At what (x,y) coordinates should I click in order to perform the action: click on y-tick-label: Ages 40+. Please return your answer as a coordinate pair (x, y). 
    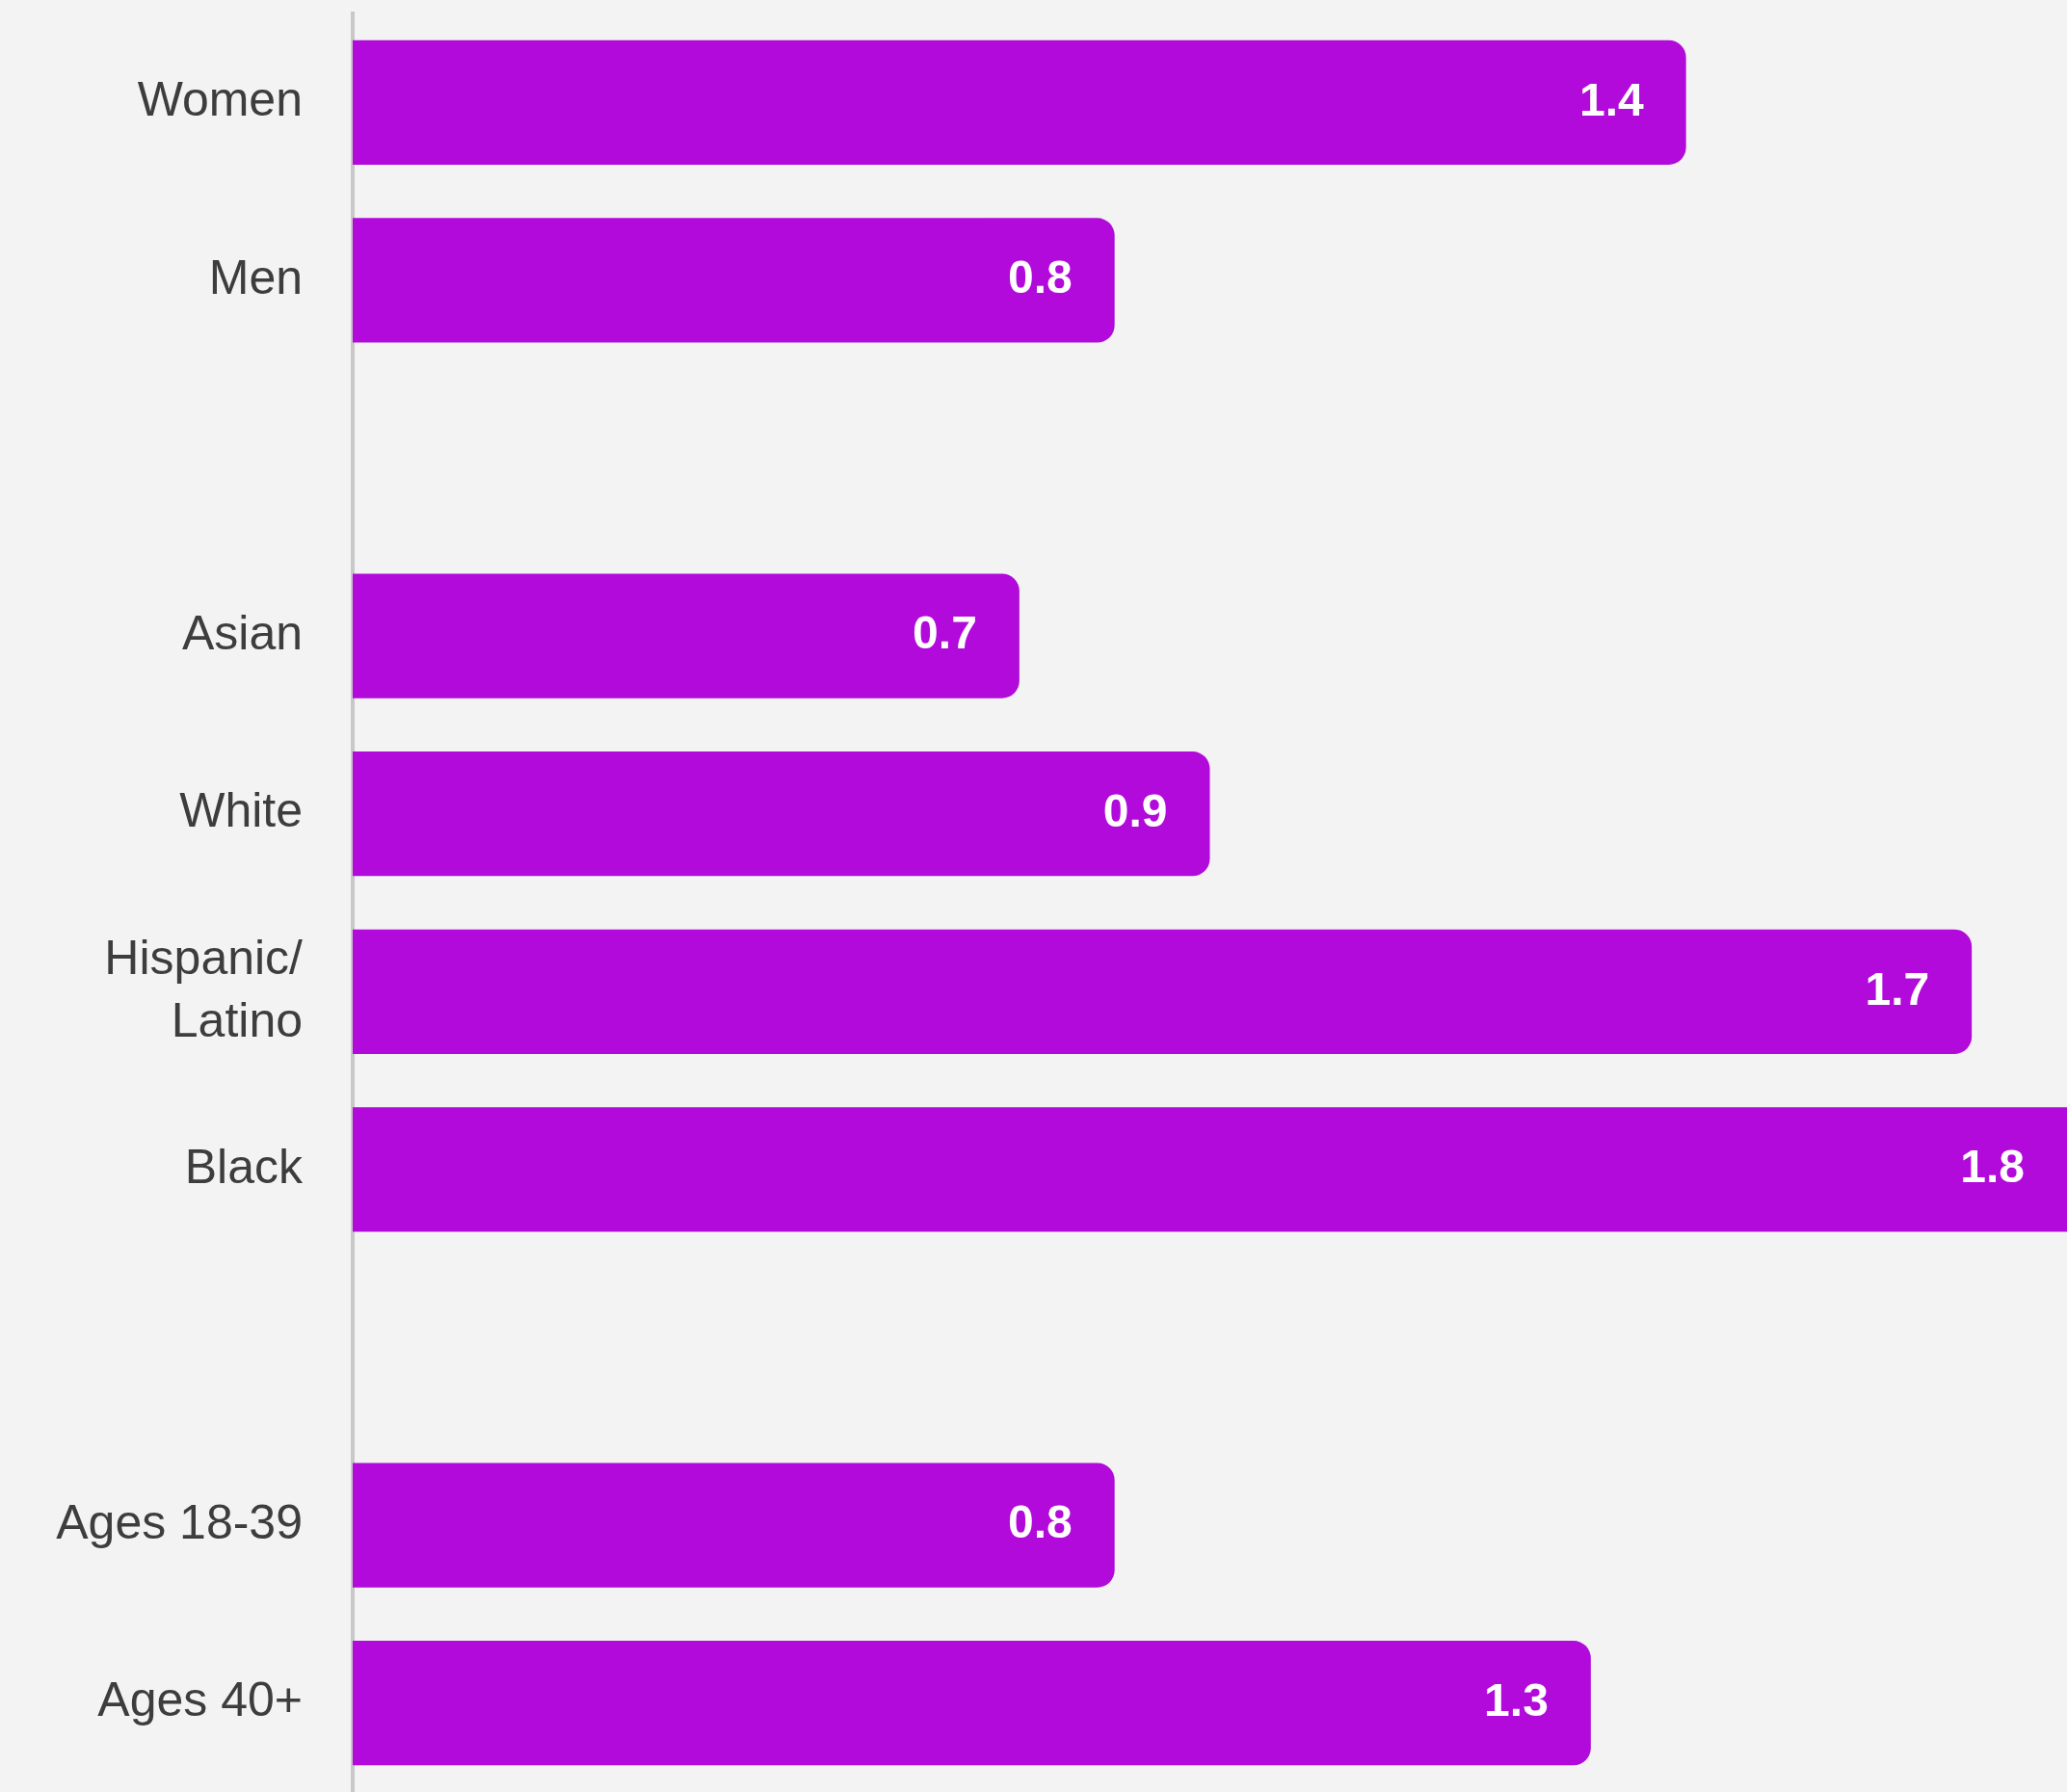
    Looking at the image, I should click on (200, 1700).